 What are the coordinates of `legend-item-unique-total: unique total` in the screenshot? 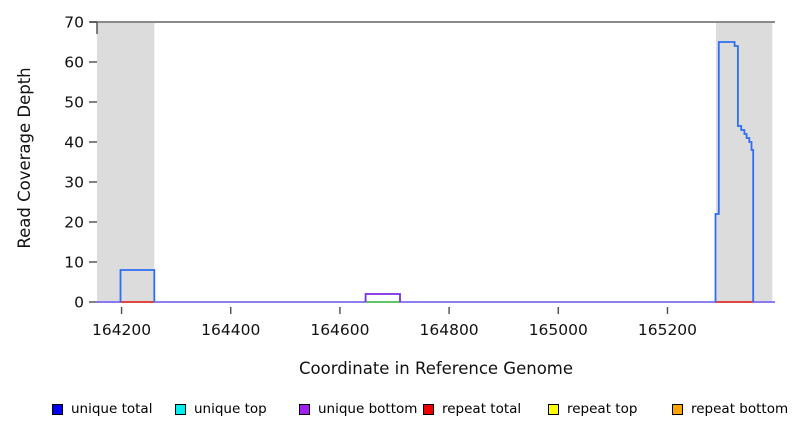 It's located at (102, 409).